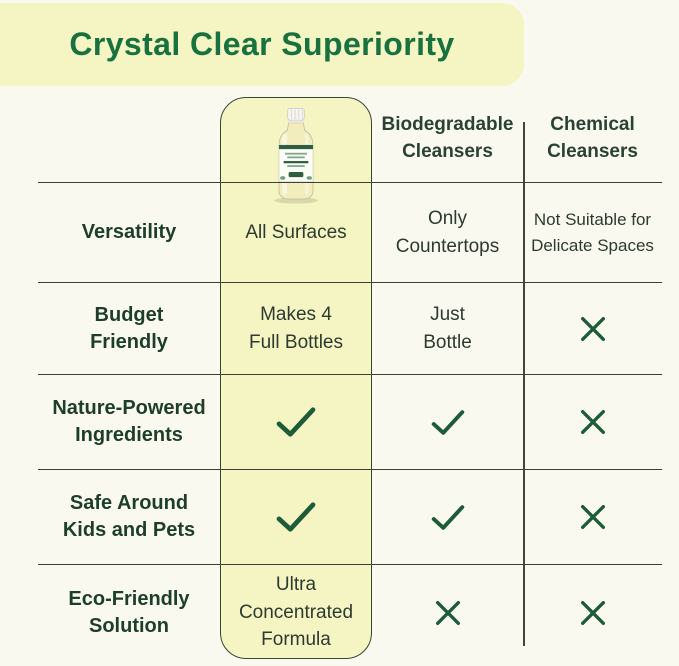  I want to click on header-cell-competitor-2: Chemical Cleansers, so click(592, 138).